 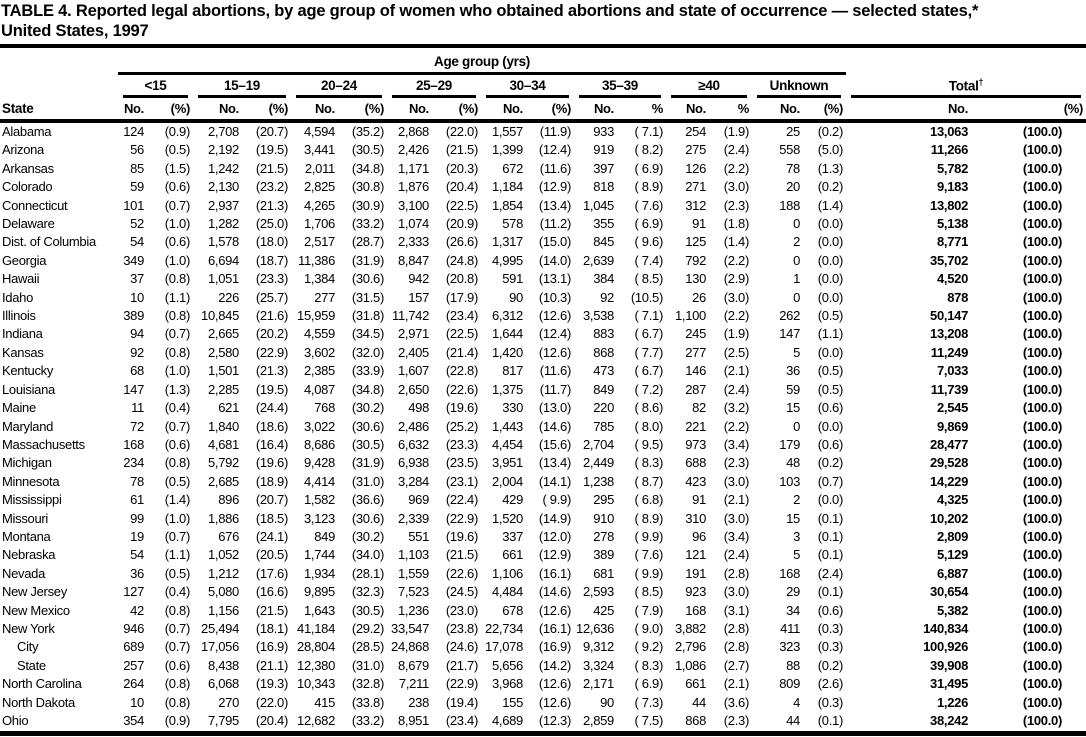 What do you see at coordinates (554, 555) in the screenshot?
I see `pct-cell: (12.9)` at bounding box center [554, 555].